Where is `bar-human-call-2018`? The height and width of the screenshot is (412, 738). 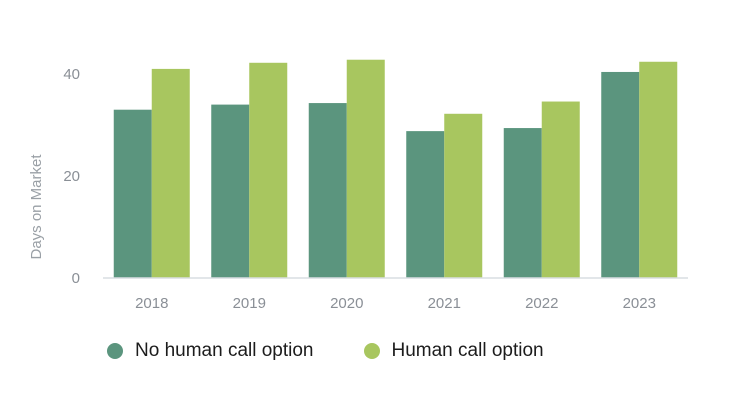
bar-human-call-2018 is located at coordinates (170, 173).